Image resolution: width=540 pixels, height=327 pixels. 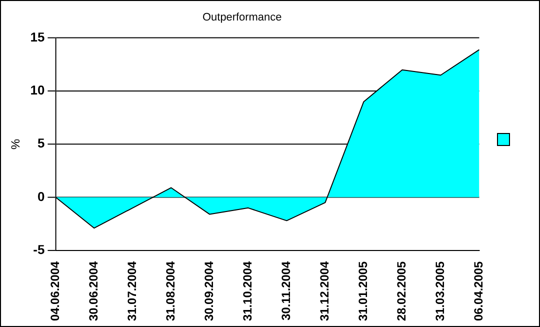 What do you see at coordinates (37, 37) in the screenshot?
I see `y-tick-label: 15` at bounding box center [37, 37].